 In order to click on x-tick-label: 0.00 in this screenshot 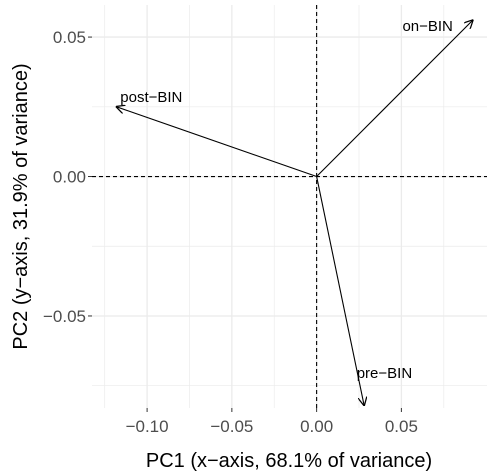, I will do `click(316, 426)`.